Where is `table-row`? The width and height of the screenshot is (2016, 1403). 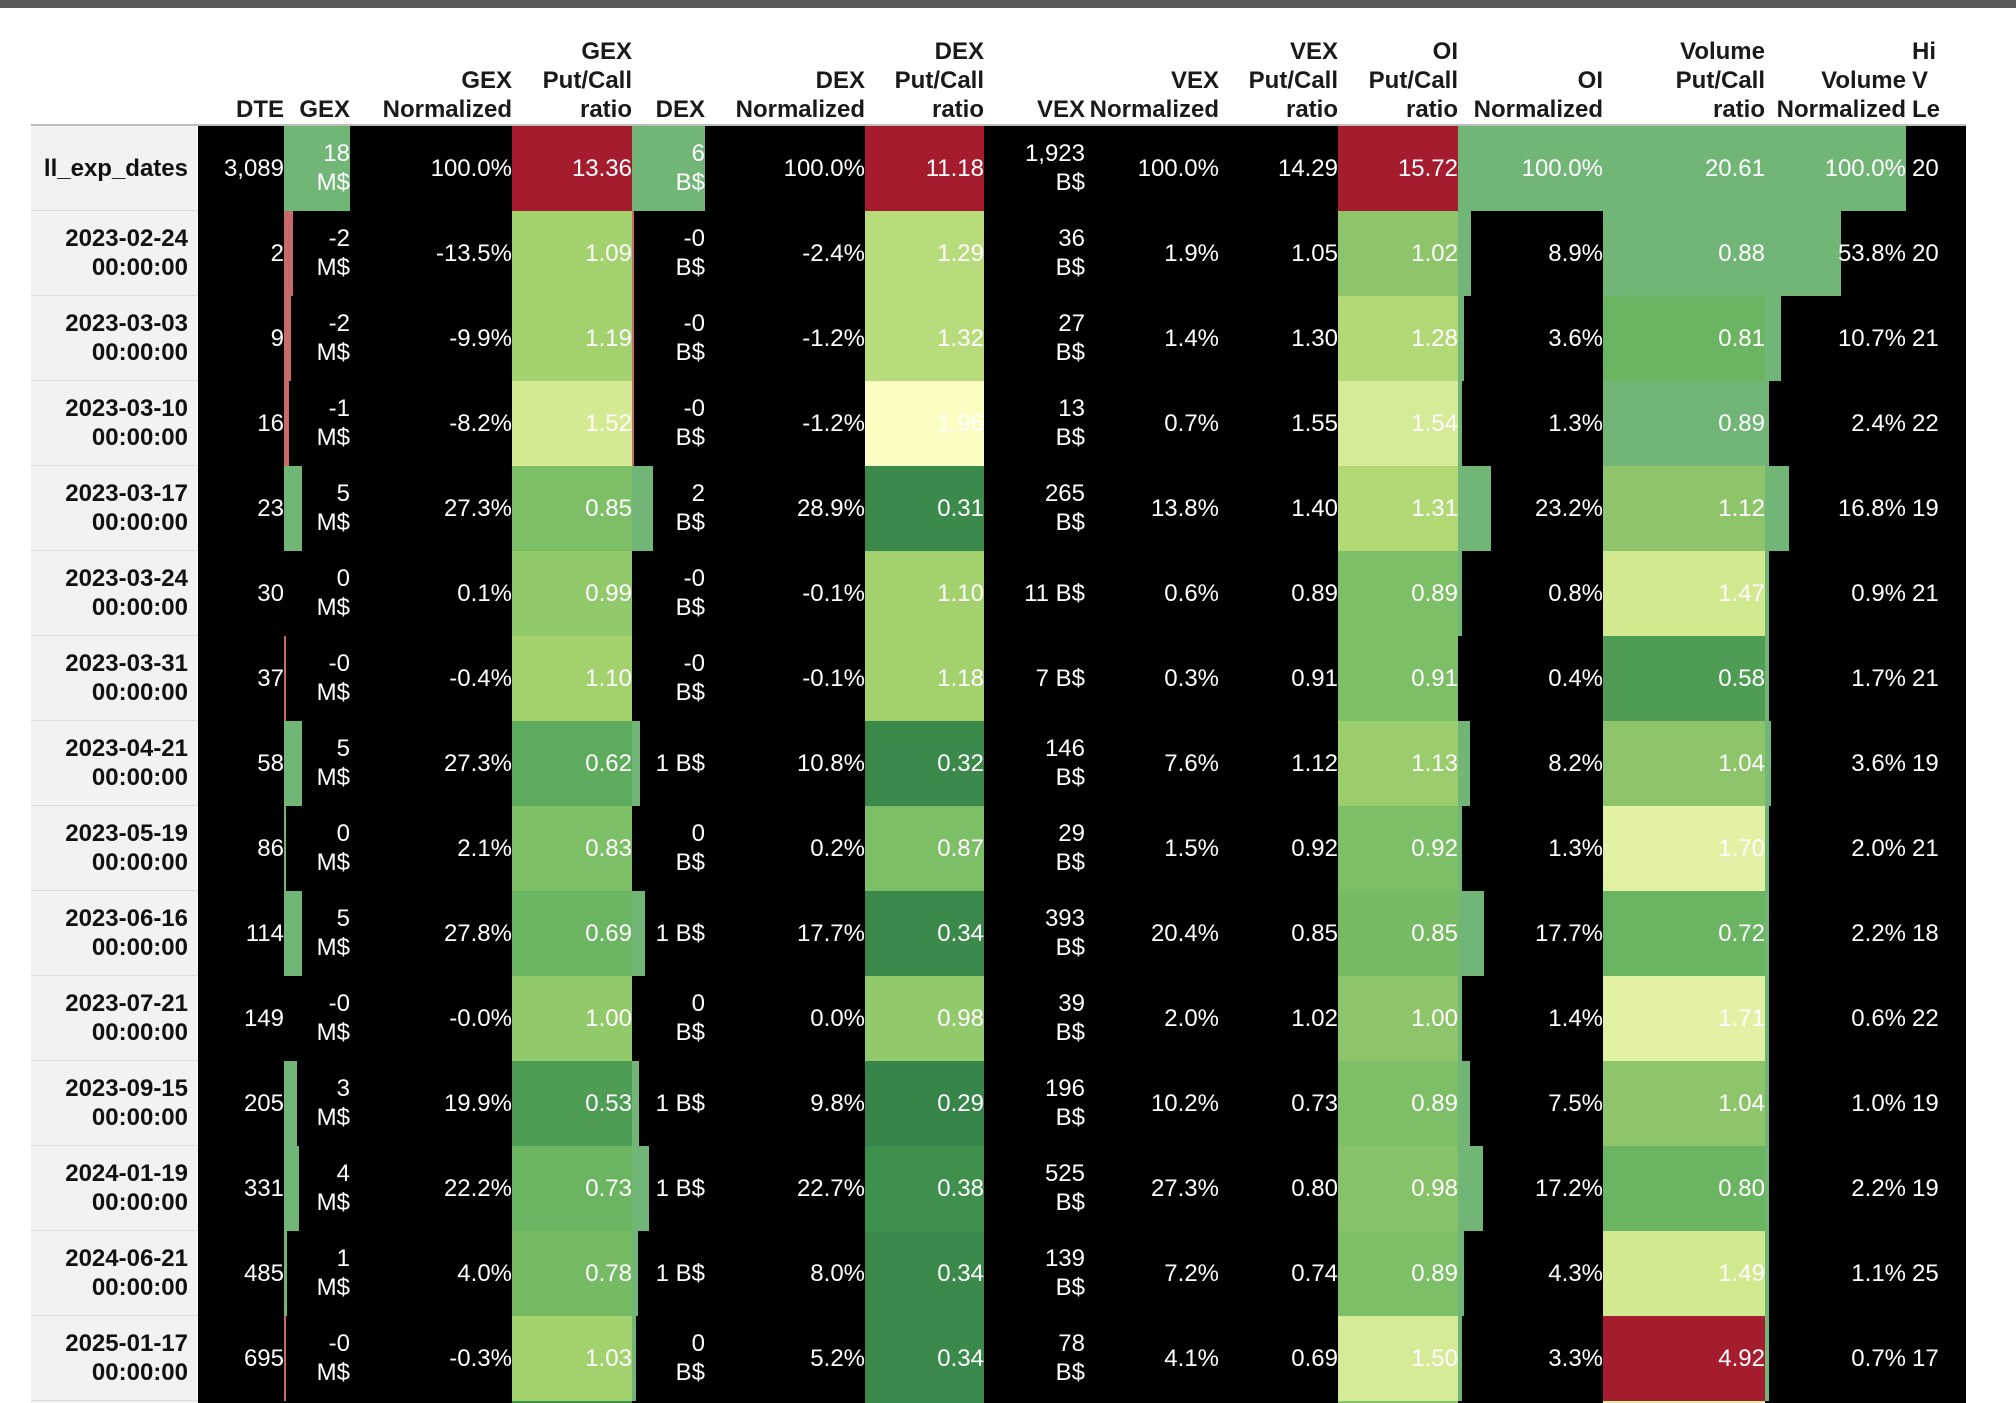 table-row is located at coordinates (998, 1401).